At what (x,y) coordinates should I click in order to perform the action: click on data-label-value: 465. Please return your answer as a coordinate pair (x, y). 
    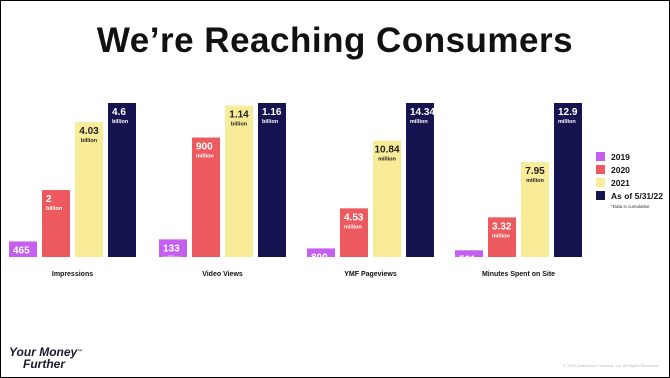
    Looking at the image, I should click on (21, 250).